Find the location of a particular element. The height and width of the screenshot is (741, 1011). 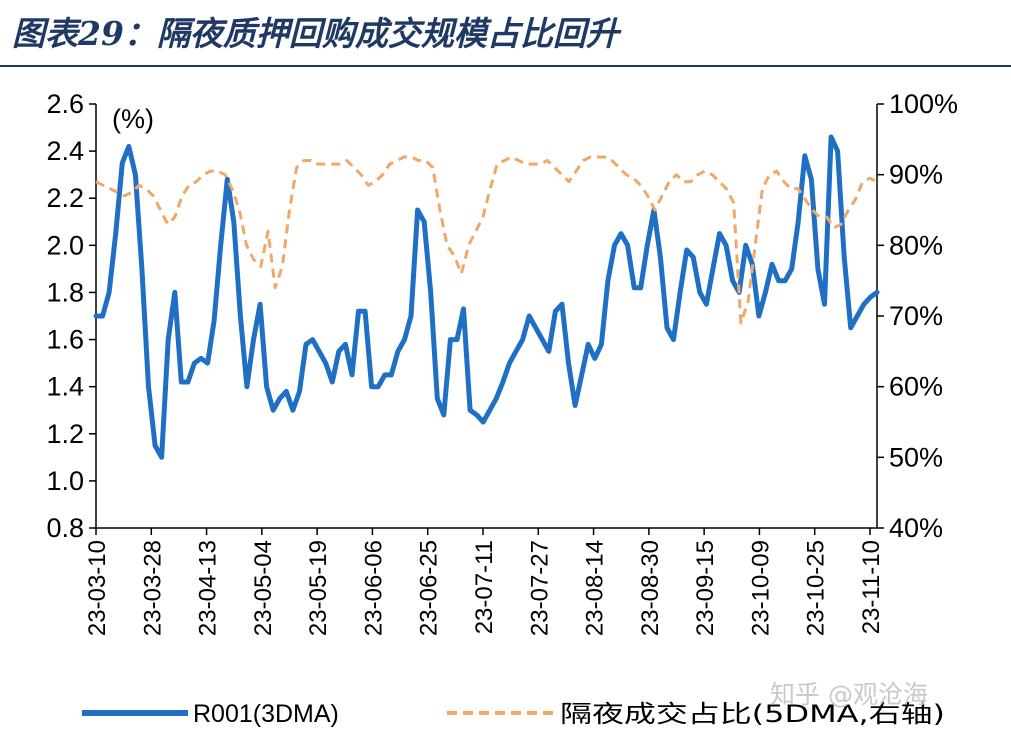

x-tick-label: 23-10-09 is located at coordinates (760, 588).